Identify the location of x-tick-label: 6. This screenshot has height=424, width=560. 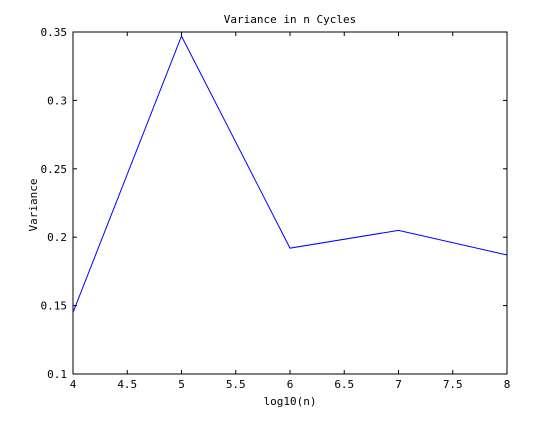
(290, 384).